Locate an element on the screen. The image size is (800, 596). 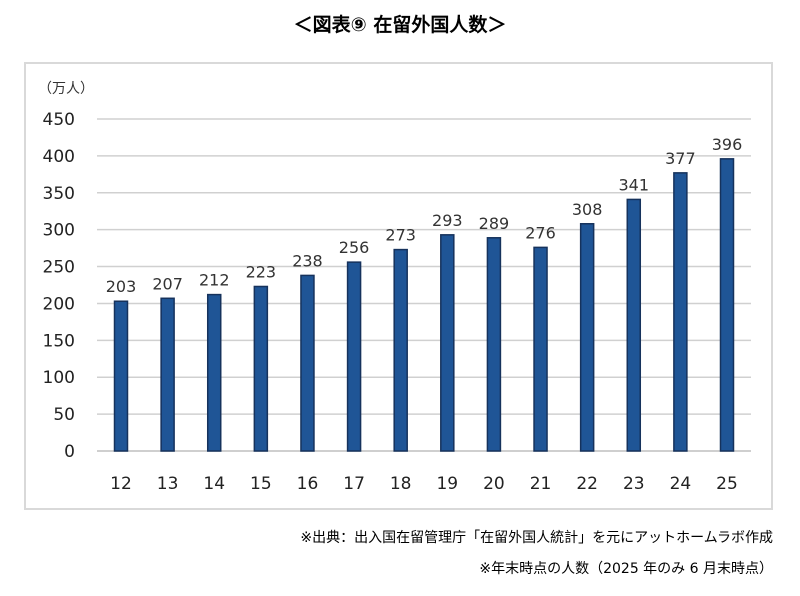
x-tick-label: 15 is located at coordinates (261, 484).